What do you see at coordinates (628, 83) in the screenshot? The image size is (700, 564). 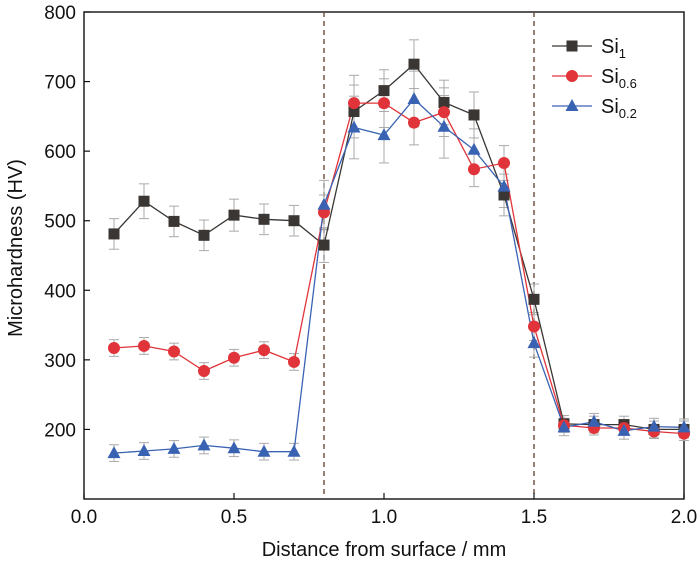 I see `legend-label-subscript: 0.6` at bounding box center [628, 83].